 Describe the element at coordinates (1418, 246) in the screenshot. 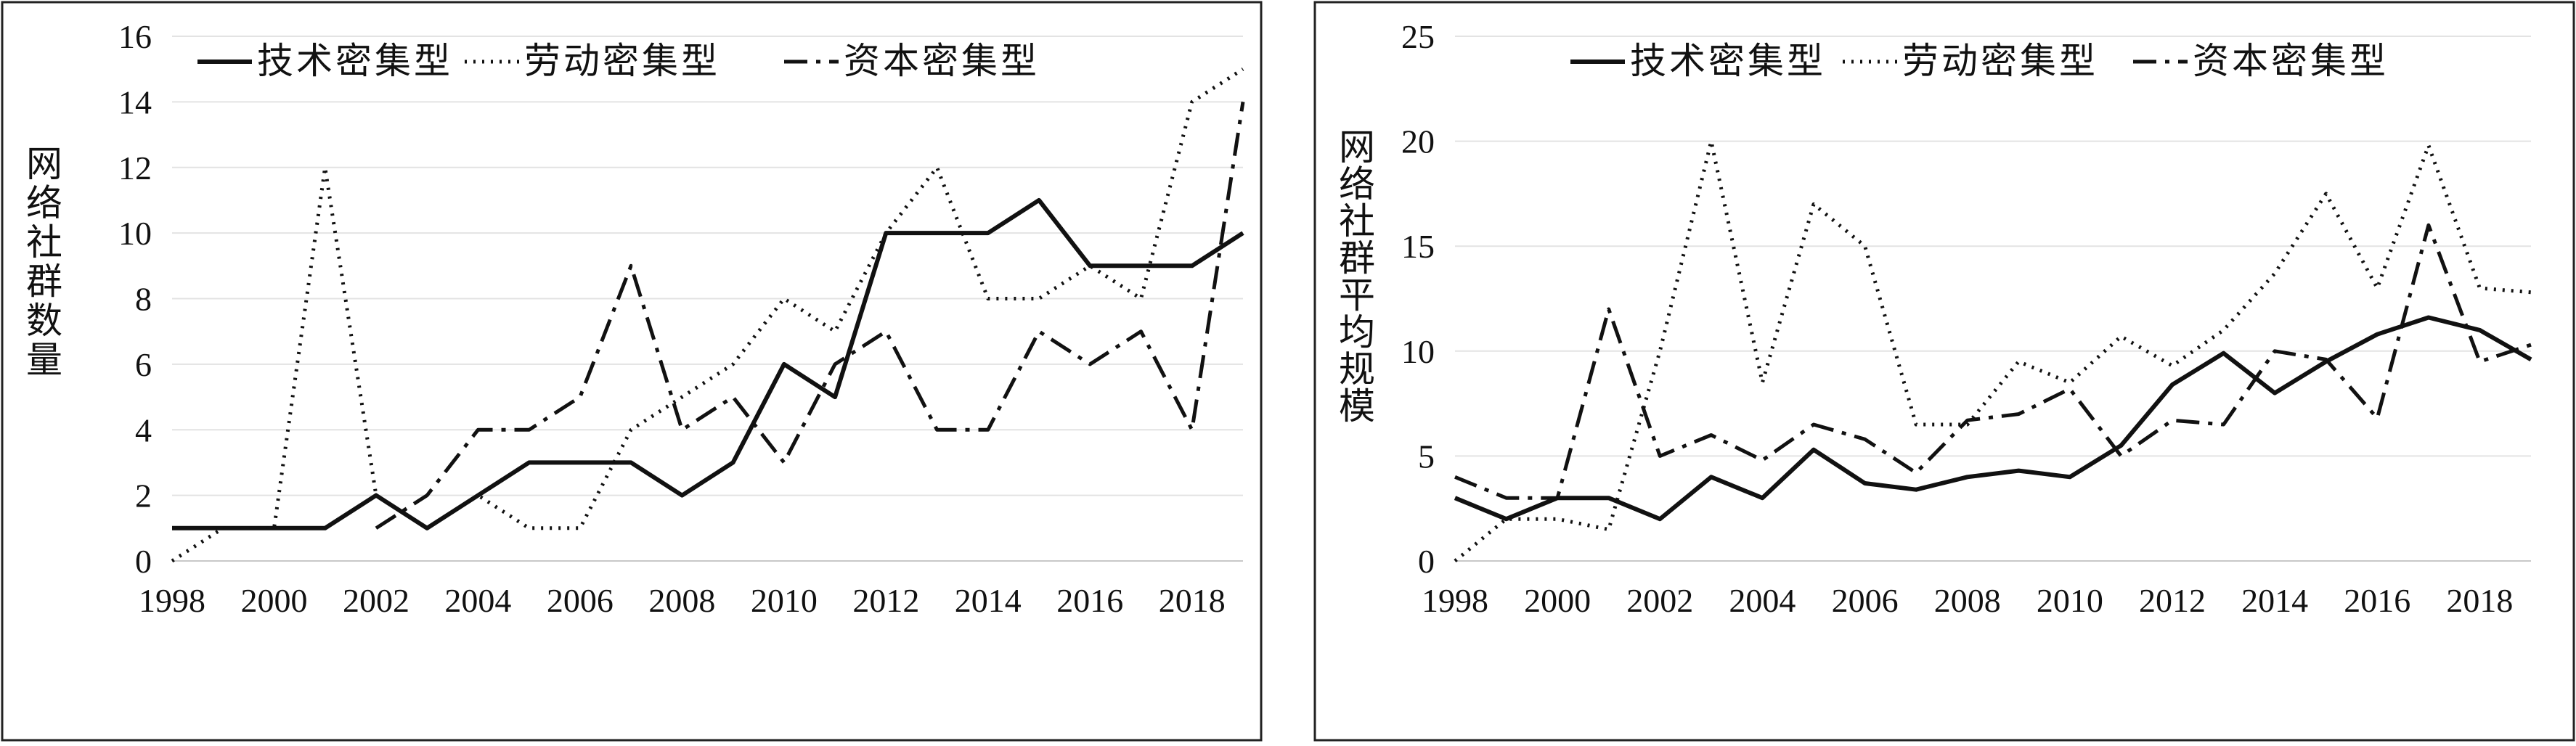

I see `y-tick-label: 15` at that location.